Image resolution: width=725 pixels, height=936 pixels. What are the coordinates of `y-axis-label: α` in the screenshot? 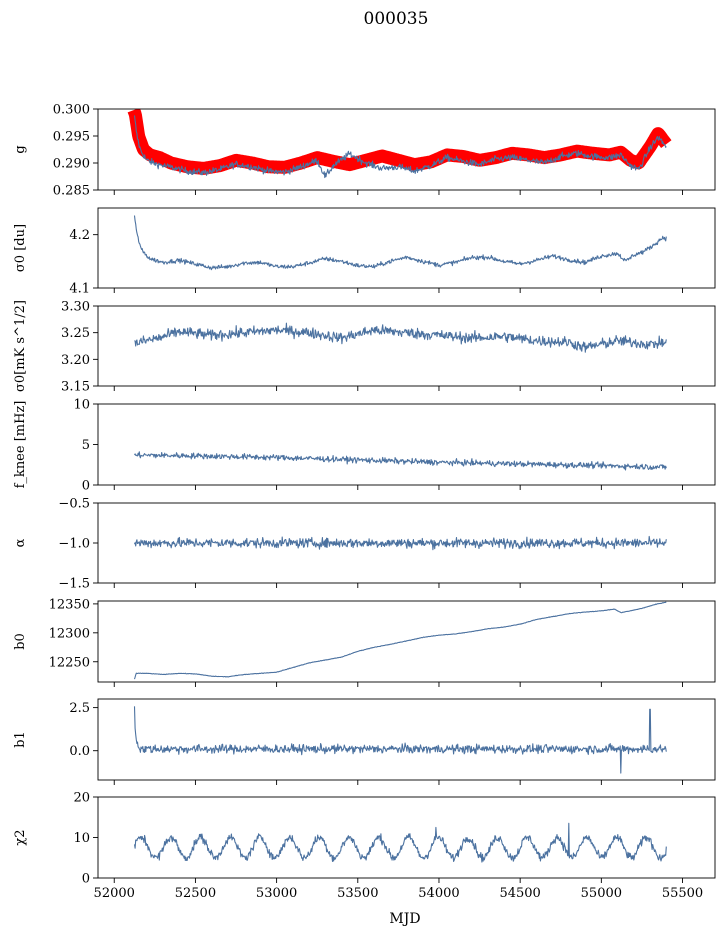 It's located at (20, 542).